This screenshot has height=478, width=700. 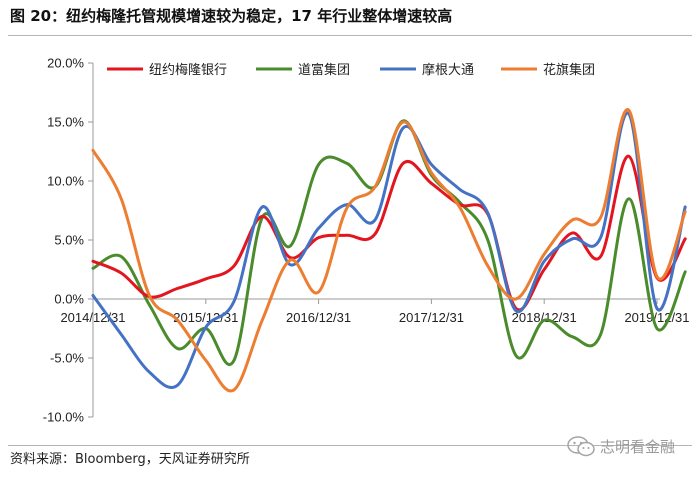 I want to click on footer-divider, so click(x=350, y=445).